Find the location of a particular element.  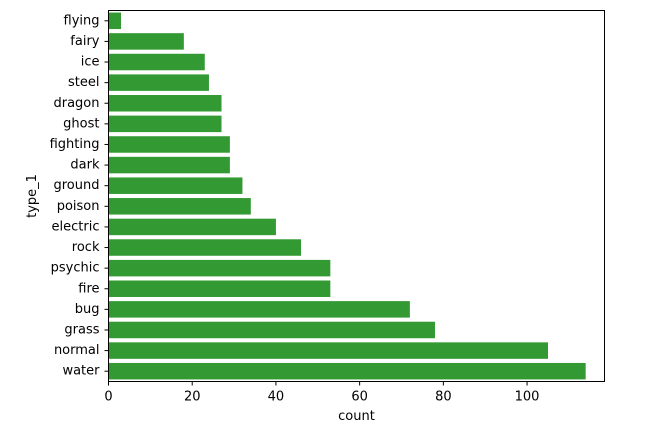

bar-fairy is located at coordinates (146, 41).